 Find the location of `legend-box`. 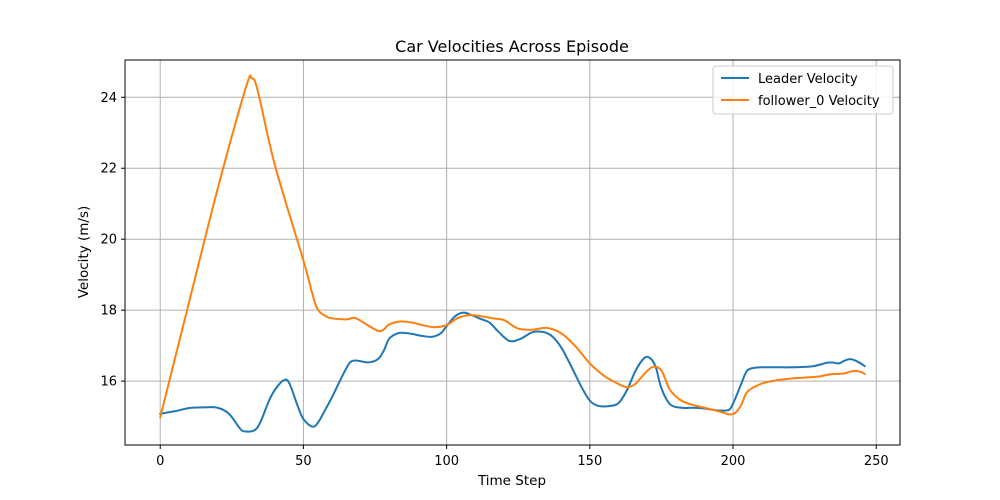

legend-box is located at coordinates (803, 90).